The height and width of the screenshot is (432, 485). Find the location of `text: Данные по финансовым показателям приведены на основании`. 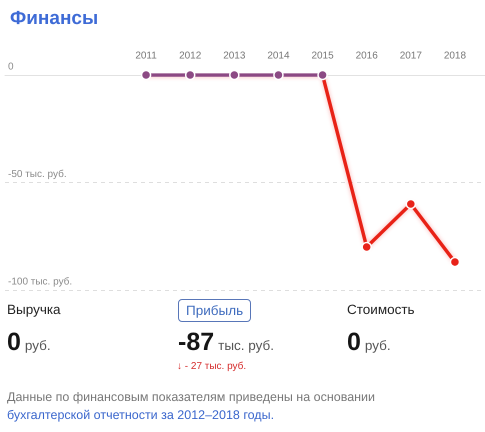

text: Данные по финансовым показателям приведены на основании is located at coordinates (191, 397).